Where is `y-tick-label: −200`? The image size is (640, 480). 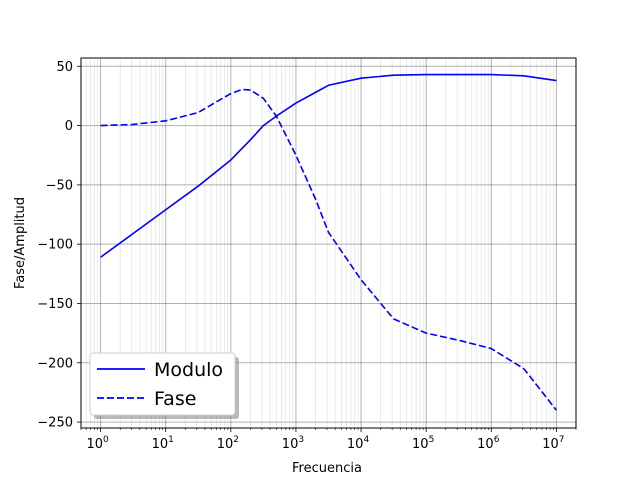 y-tick-label: −200 is located at coordinates (55, 363).